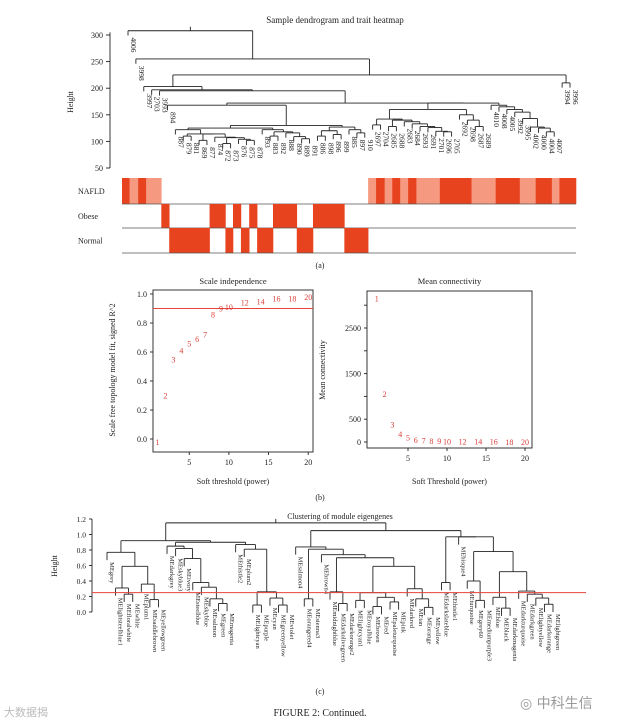  I want to click on leaf-label: 2697, so click(378, 139).